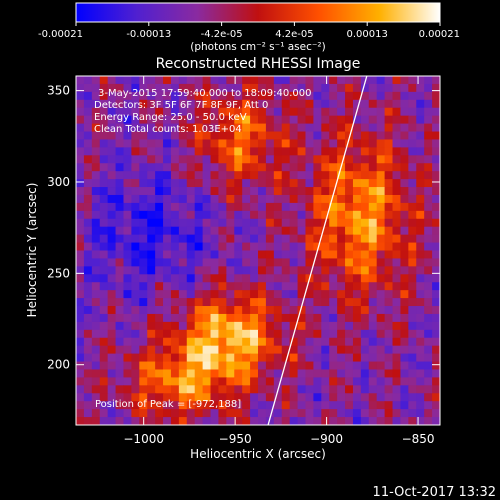 The width and height of the screenshot is (500, 500). What do you see at coordinates (168, 404) in the screenshot?
I see `peak-position-label: Position of Peak = [-972,188]` at bounding box center [168, 404].